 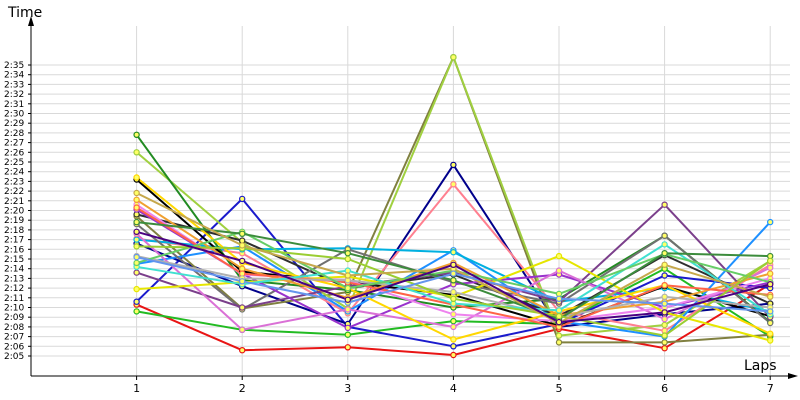 I want to click on x-tick-label: 6, so click(x=664, y=388).